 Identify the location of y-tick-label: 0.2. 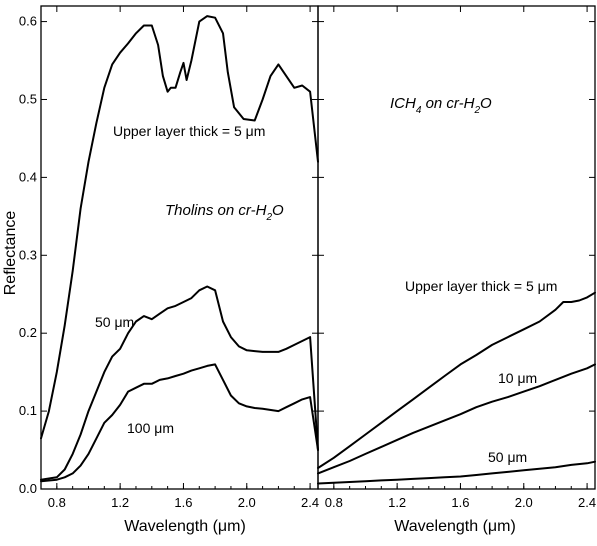
(28, 332).